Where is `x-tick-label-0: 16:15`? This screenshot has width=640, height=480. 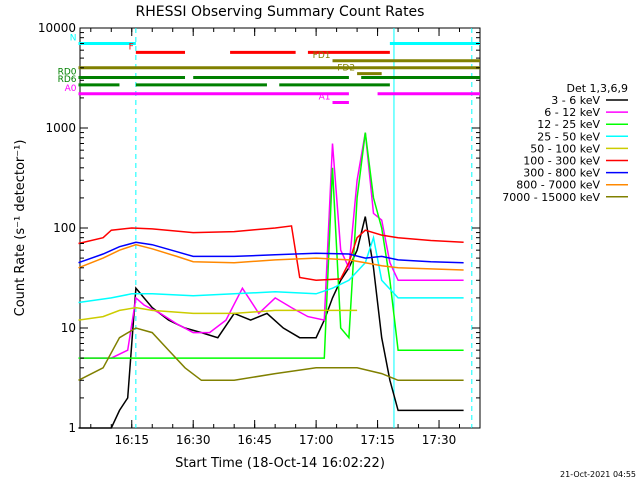 x-tick-label-0: 16:15 is located at coordinates (131, 440).